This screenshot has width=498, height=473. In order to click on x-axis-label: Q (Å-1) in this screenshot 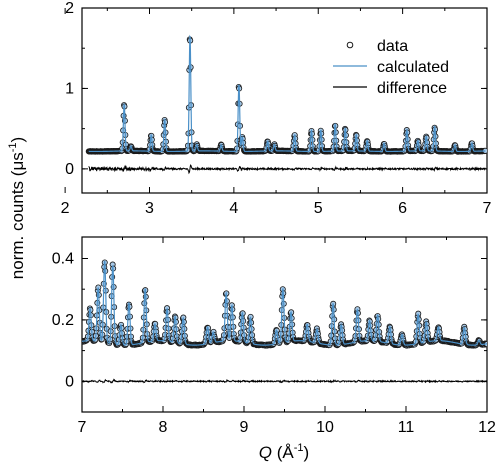, I will do `click(284, 452)`.